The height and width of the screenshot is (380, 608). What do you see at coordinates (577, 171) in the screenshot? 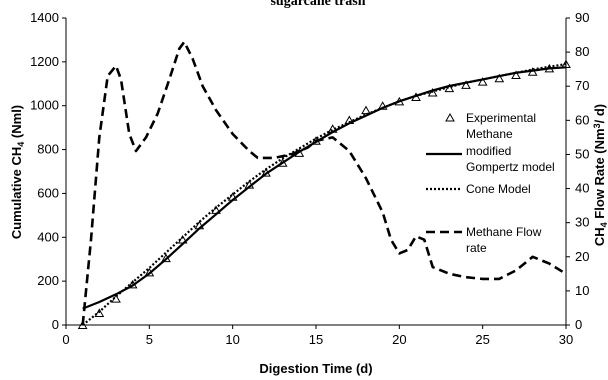
I see `y2-axis-ticks: 0 10 20 30 40 50 60 70 80 90` at bounding box center [577, 171].